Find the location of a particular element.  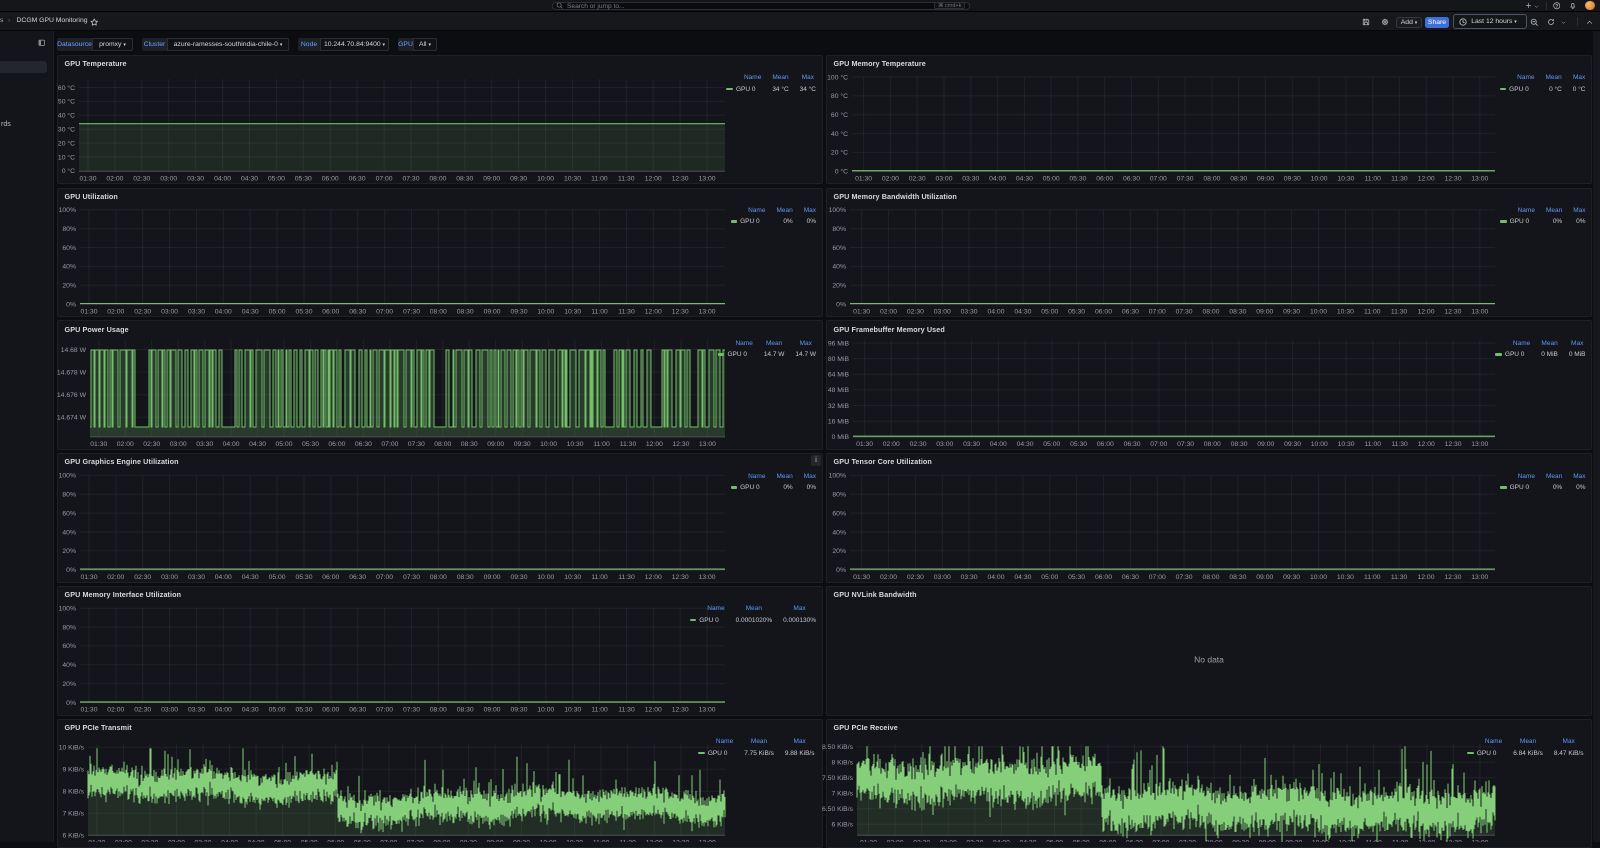

svg-text: 16 MiB is located at coordinates (839, 422).